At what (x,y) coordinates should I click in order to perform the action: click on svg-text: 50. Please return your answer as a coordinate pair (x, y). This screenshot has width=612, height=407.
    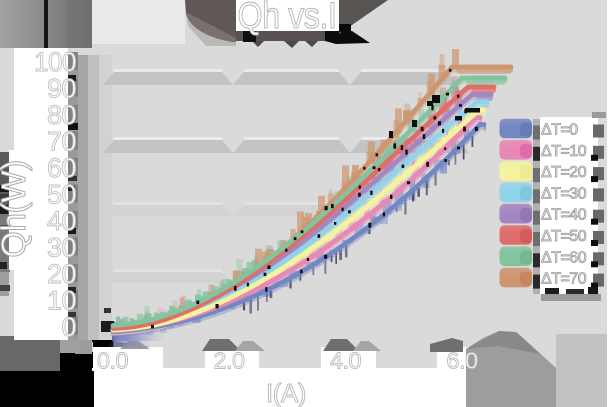
    Looking at the image, I should click on (61, 195).